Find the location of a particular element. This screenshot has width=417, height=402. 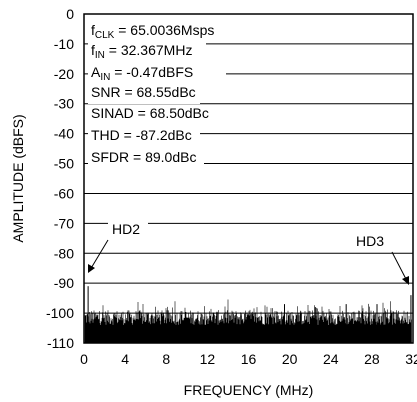

x-tick-label: 20 is located at coordinates (290, 359).